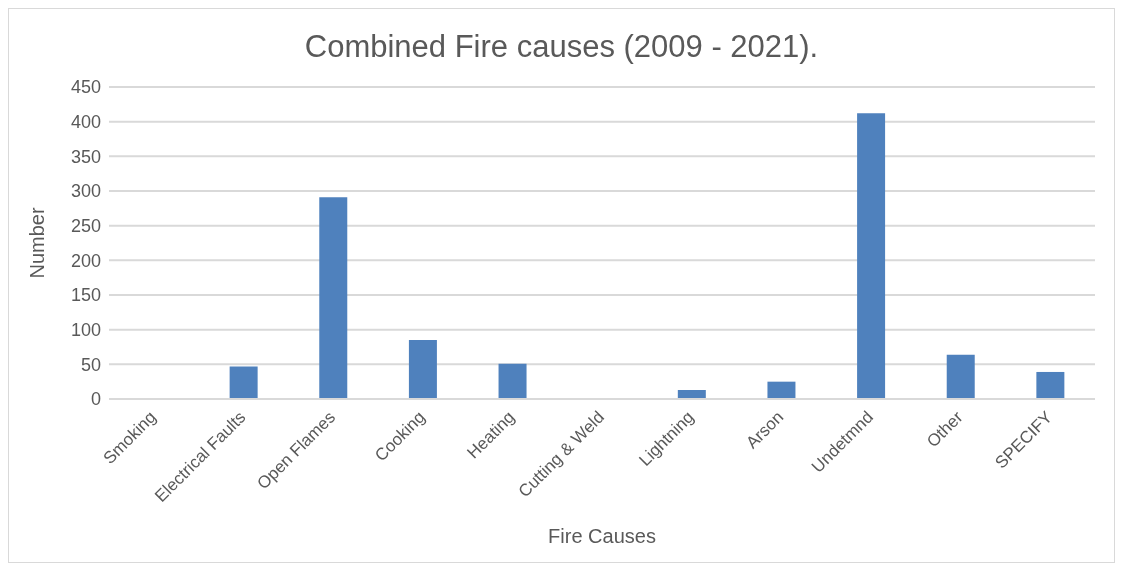 Image resolution: width=1123 pixels, height=571 pixels. I want to click on chart-title: Combined Fire causes (2009 - 2021)., so click(561, 47).